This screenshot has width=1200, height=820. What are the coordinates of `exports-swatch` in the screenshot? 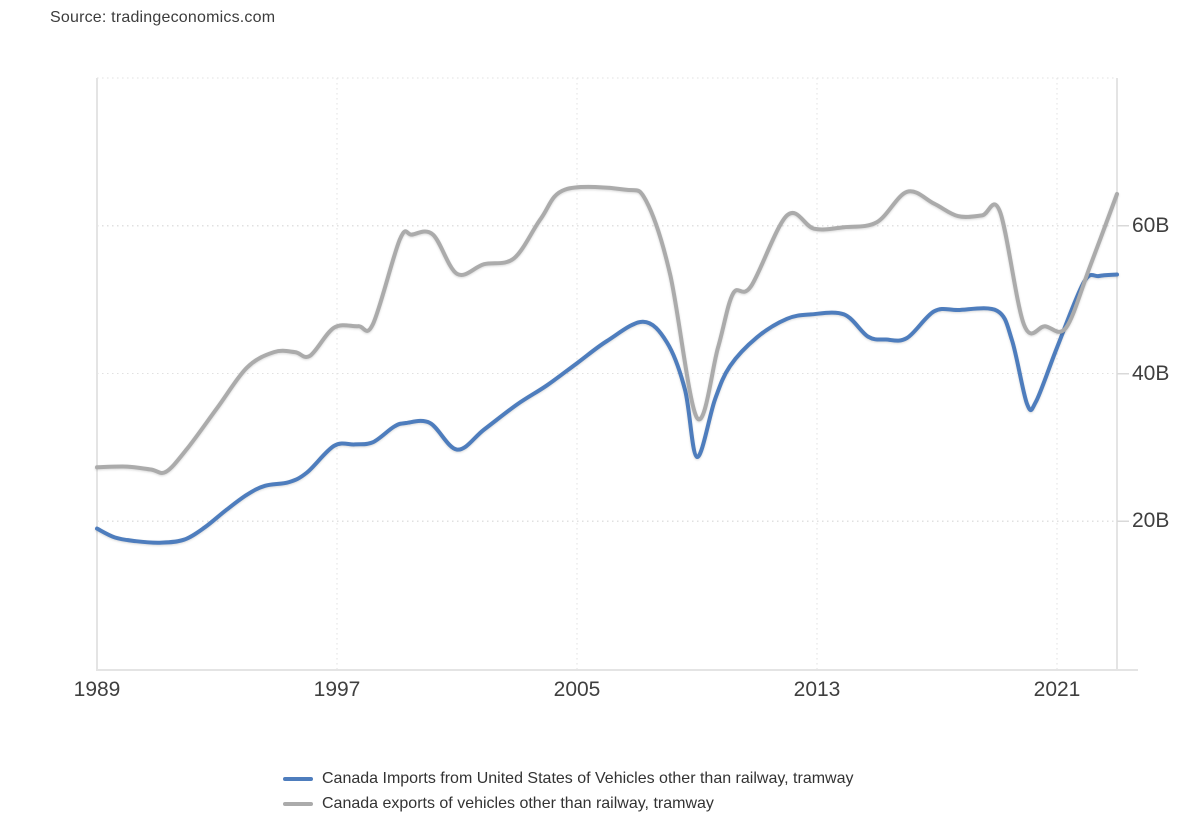 It's located at (298, 803).